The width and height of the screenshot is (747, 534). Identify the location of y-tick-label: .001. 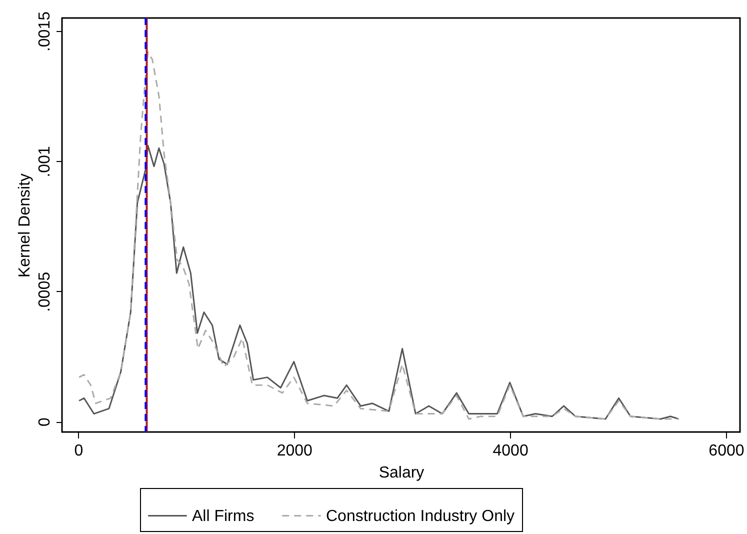
(45, 162).